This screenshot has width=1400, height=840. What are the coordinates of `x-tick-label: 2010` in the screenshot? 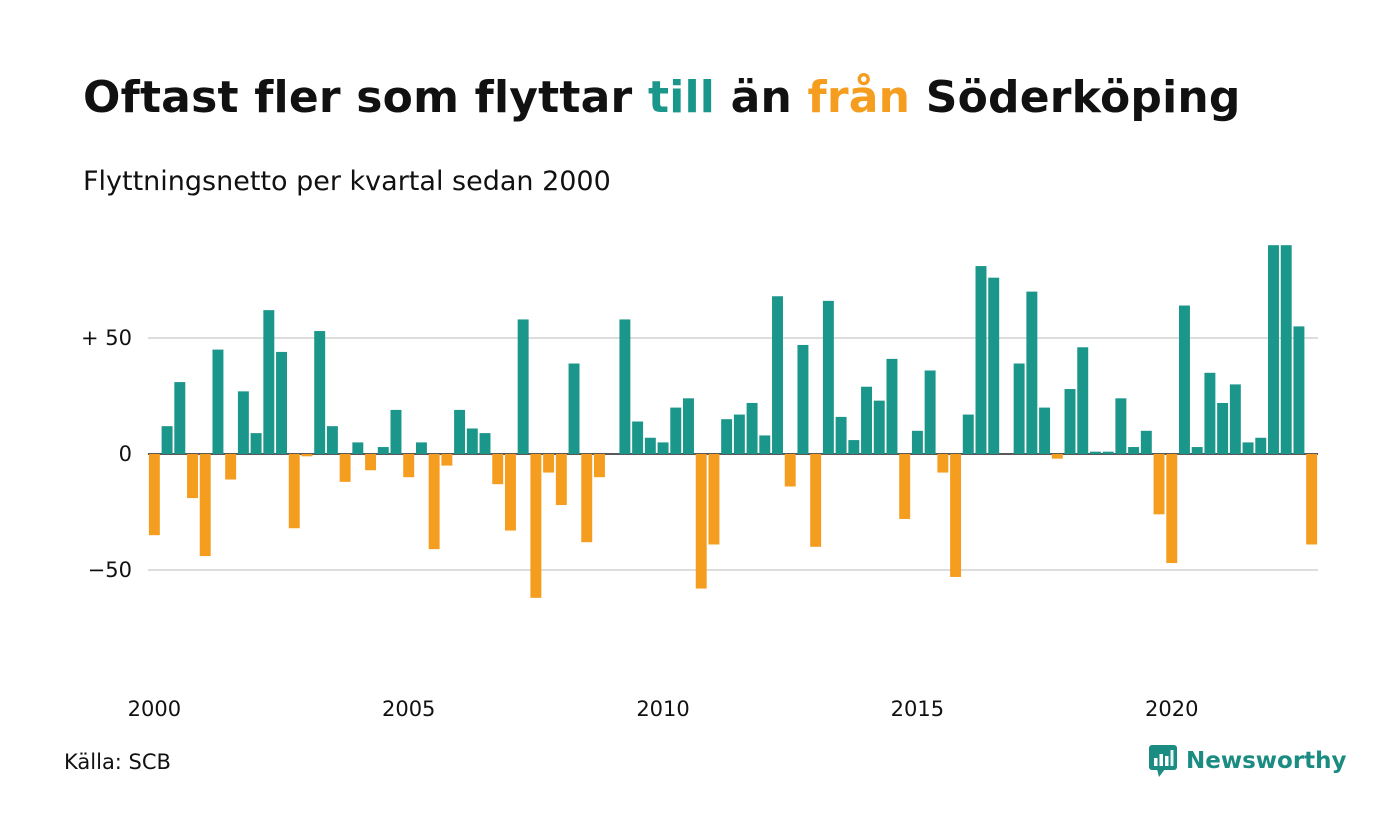 It's located at (662, 709).